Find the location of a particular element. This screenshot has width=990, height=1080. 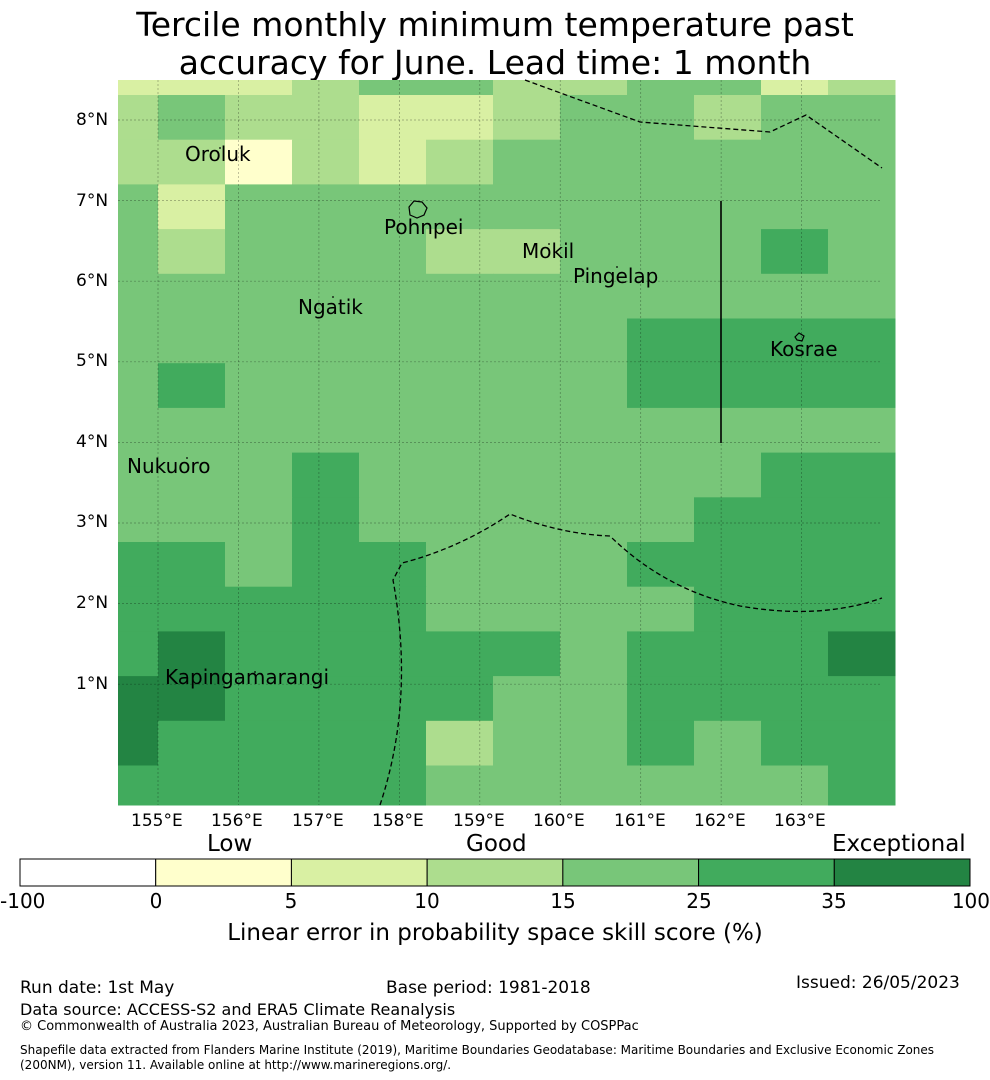

lon-label-159e: 159°E is located at coordinates (479, 821).